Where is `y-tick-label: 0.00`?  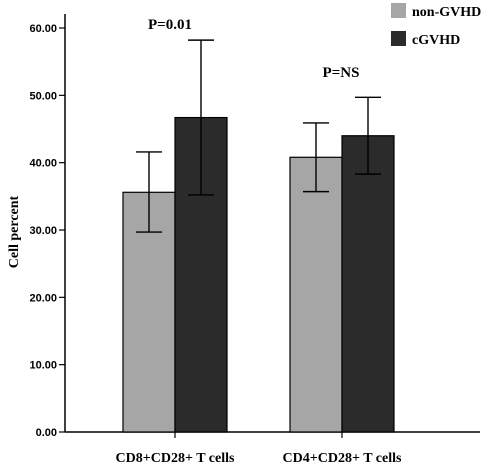
y-tick-label: 0.00 is located at coordinates (46, 433).